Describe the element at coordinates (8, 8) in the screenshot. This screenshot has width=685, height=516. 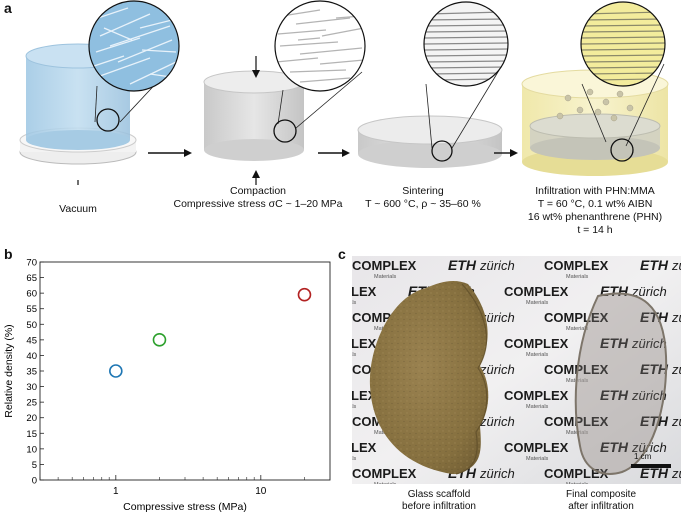
I see `panel-a-label: a` at that location.